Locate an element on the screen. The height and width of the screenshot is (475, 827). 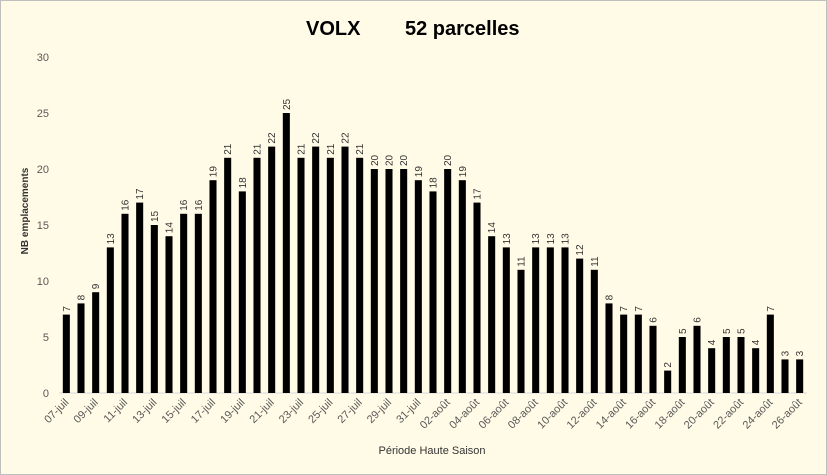
y-axis-label: NB emplacements is located at coordinates (25, 210).